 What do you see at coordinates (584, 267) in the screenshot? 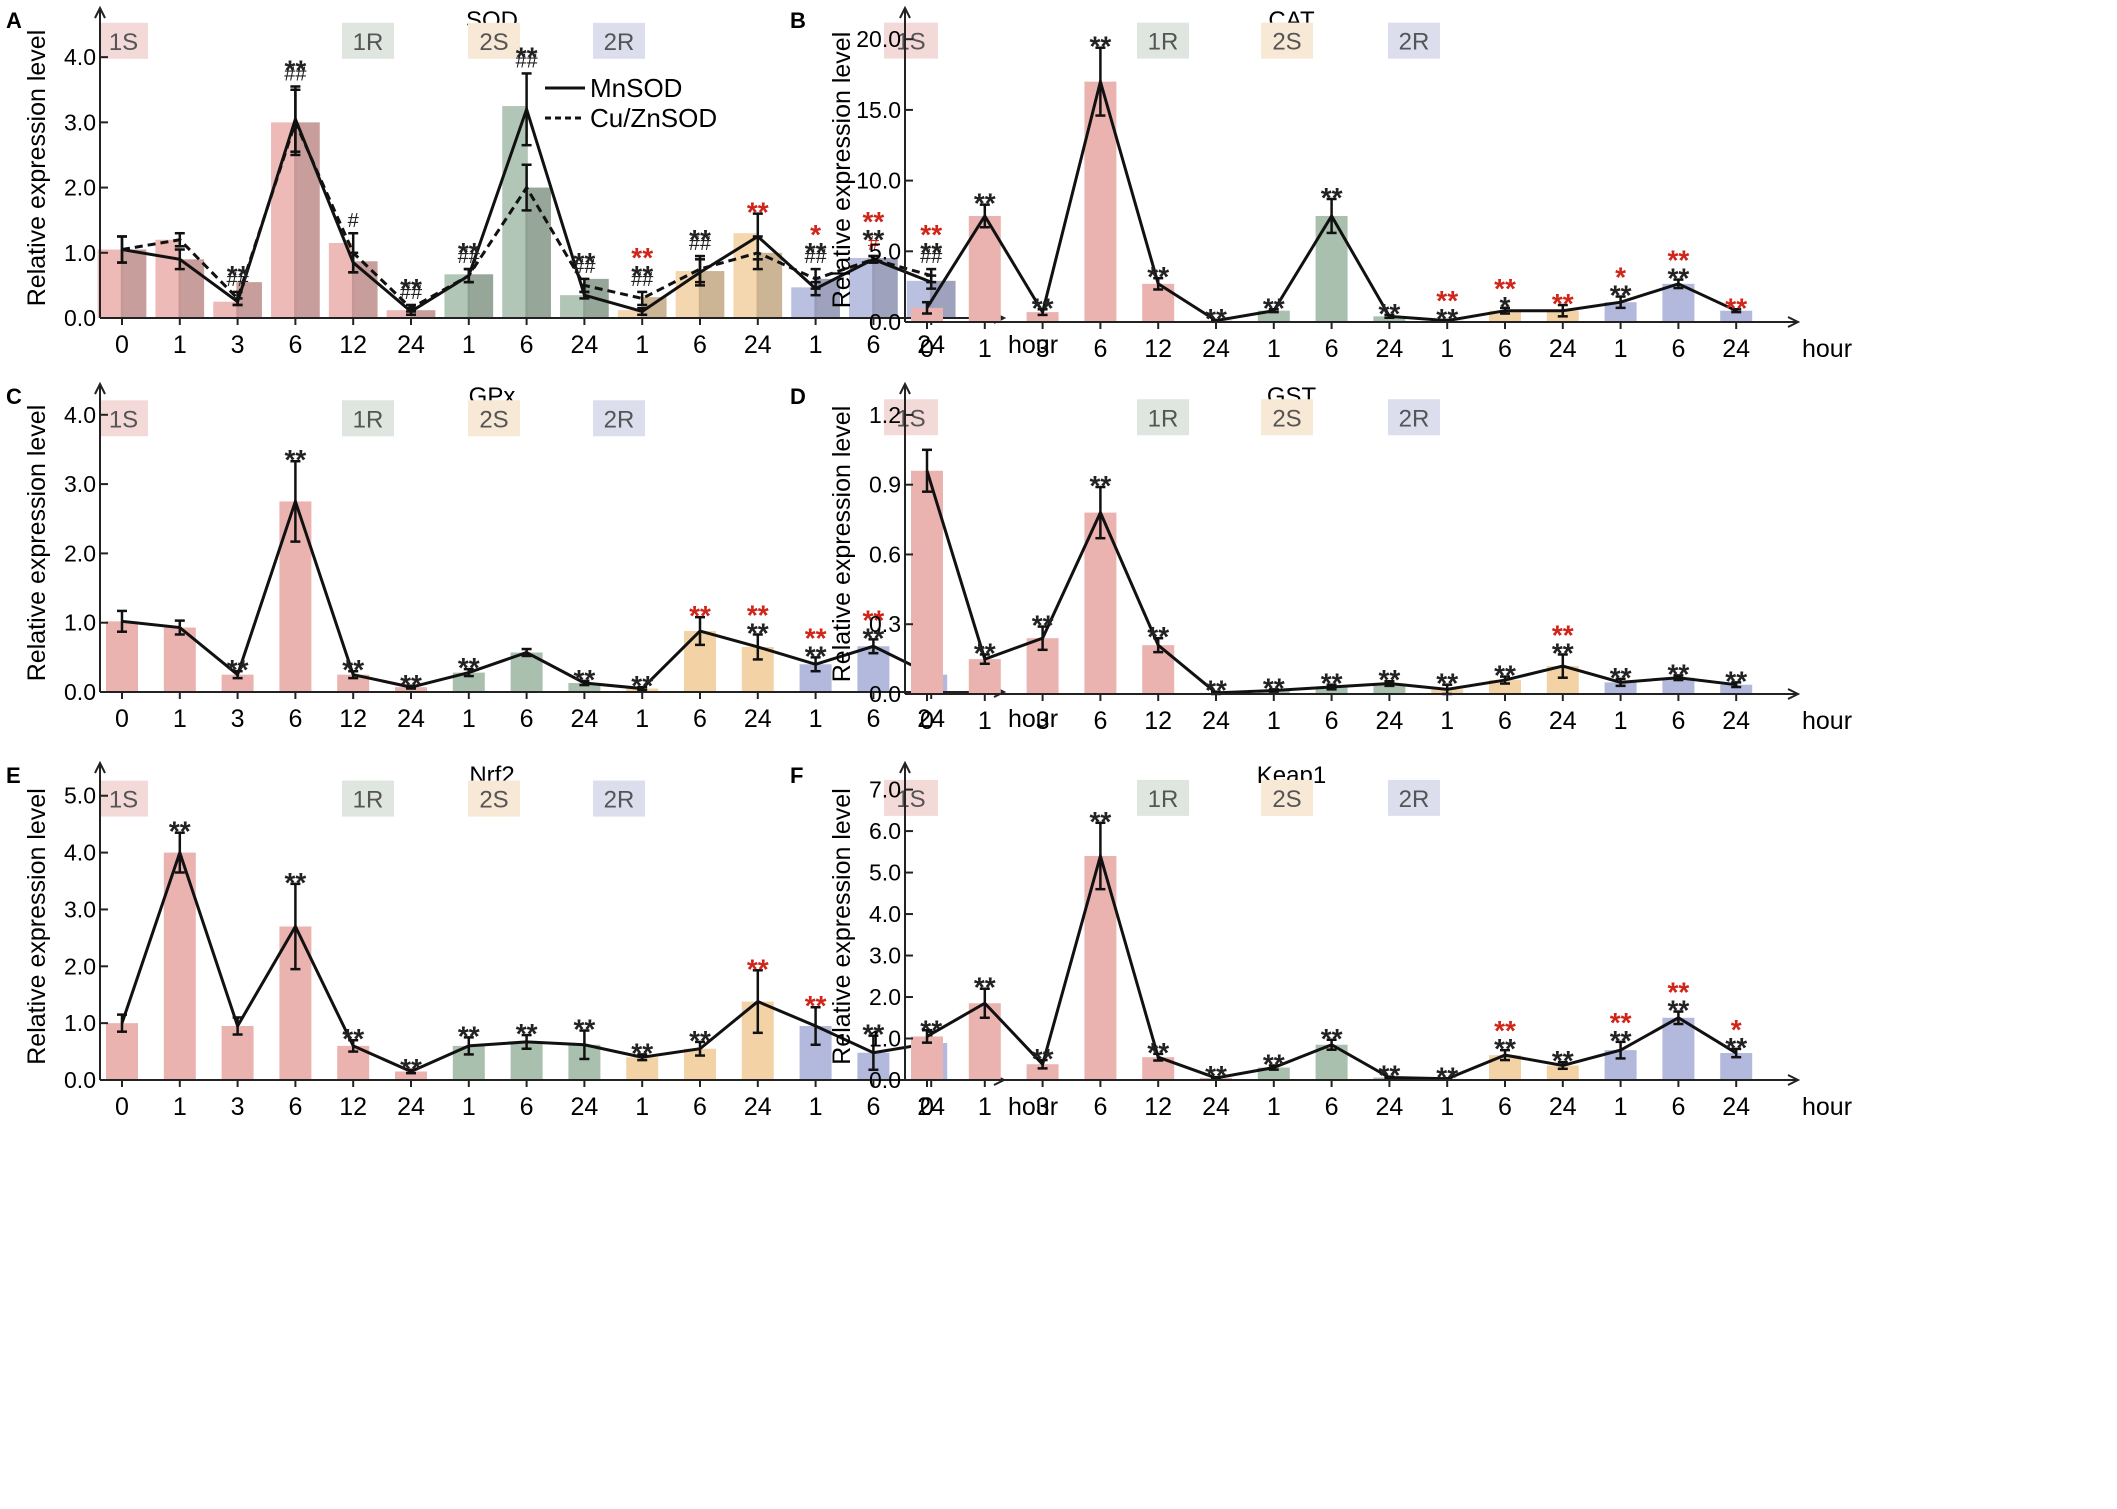
I see `significance-mark: ##` at bounding box center [584, 267].